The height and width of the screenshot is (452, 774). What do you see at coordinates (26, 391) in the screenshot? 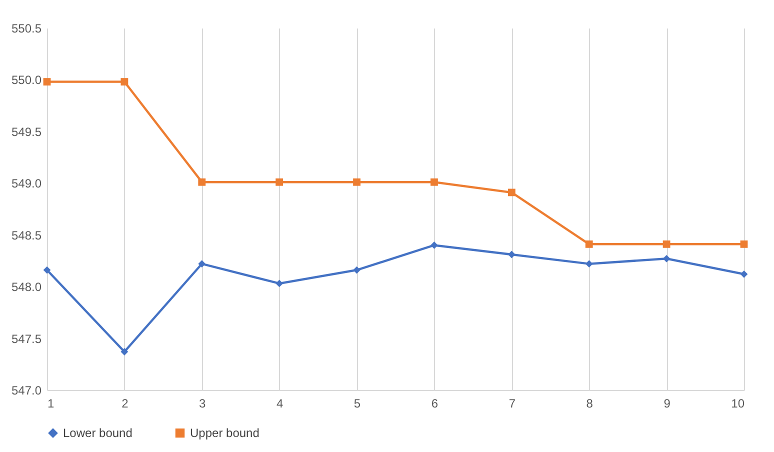
I see `y-tick-label: 547.0` at bounding box center [26, 391].